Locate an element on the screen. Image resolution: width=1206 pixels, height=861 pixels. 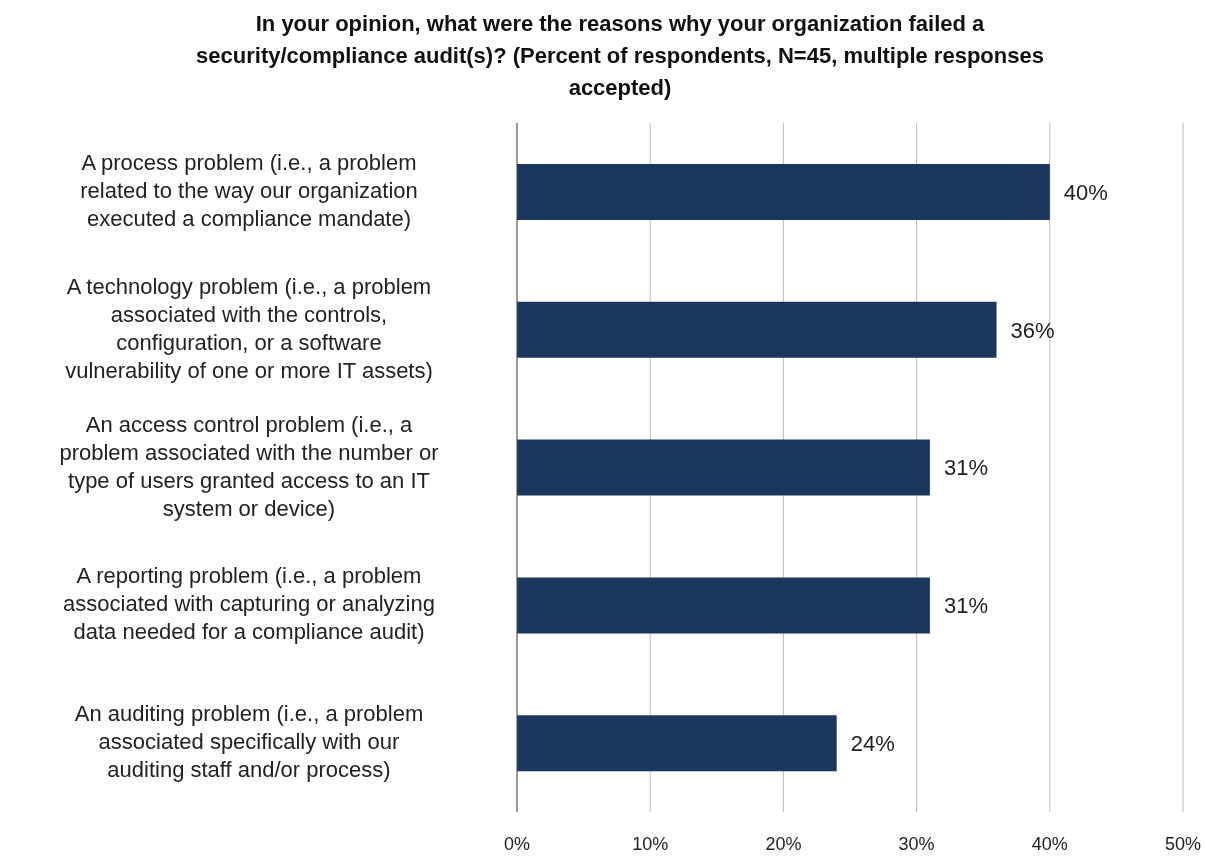
data-label: 24% is located at coordinates (872, 744).